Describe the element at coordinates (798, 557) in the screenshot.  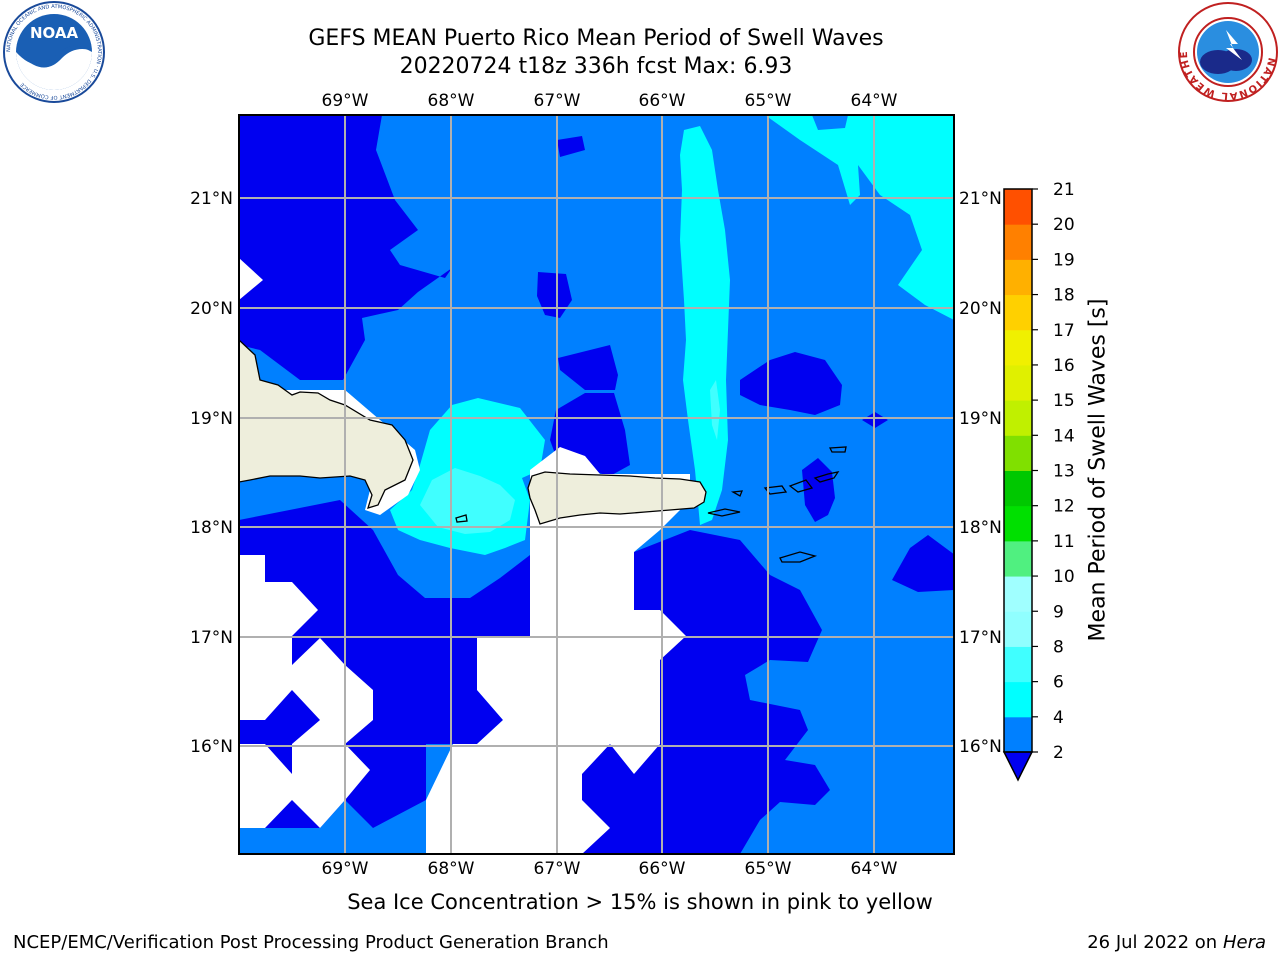
I see `land-st-croix` at that location.